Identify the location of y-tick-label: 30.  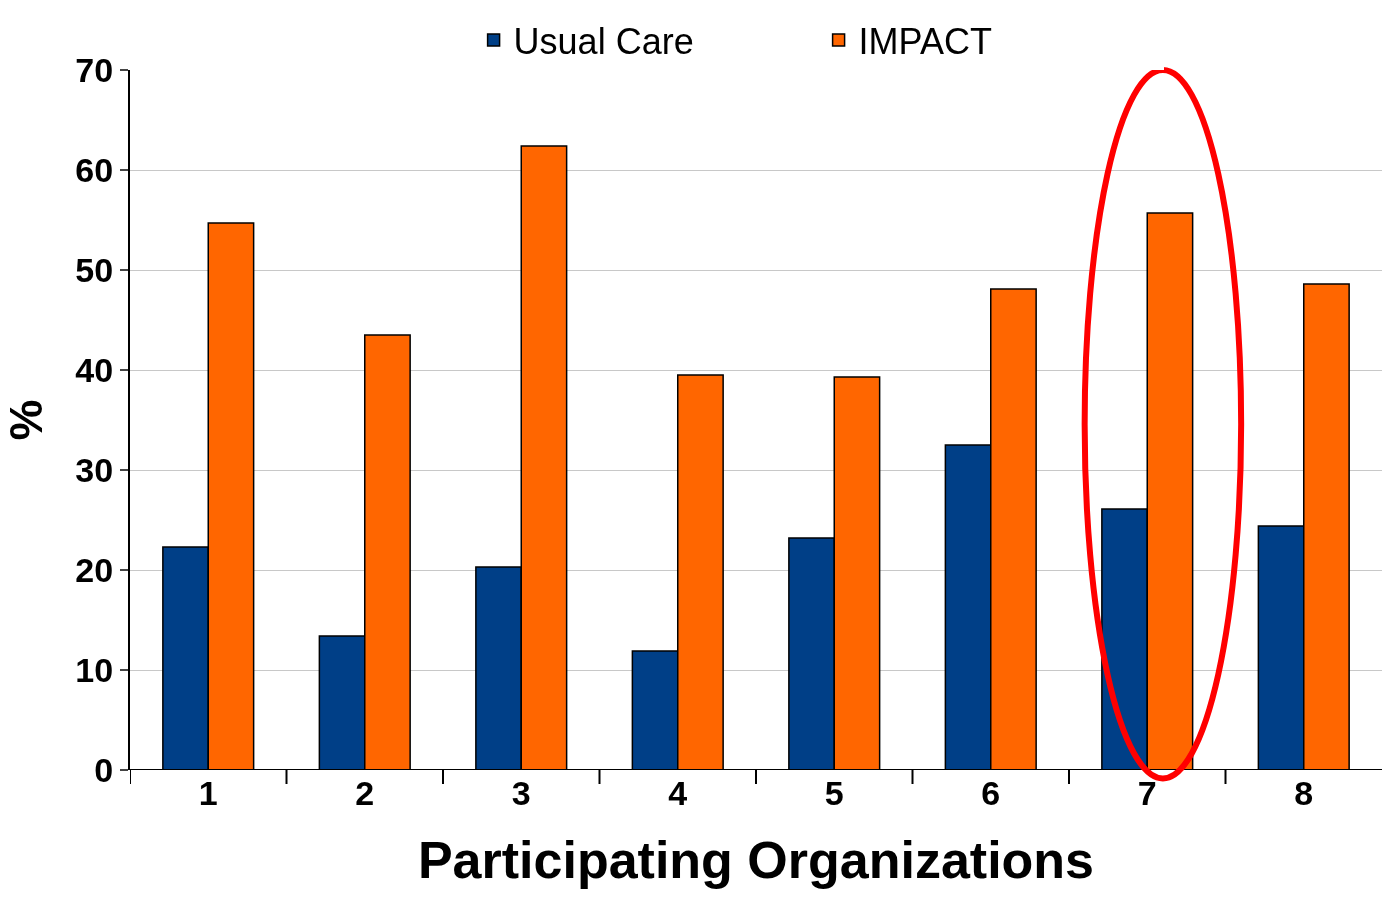
(94, 469).